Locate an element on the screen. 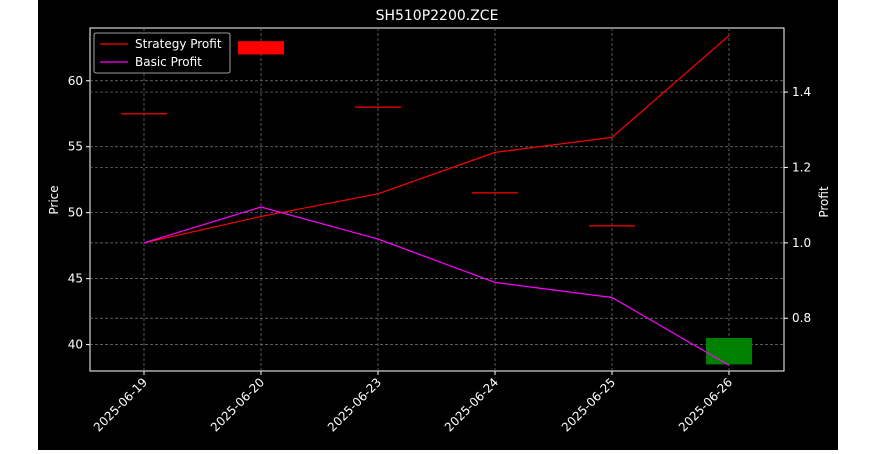  y-tick-label-right: 1.4 is located at coordinates (801, 92).